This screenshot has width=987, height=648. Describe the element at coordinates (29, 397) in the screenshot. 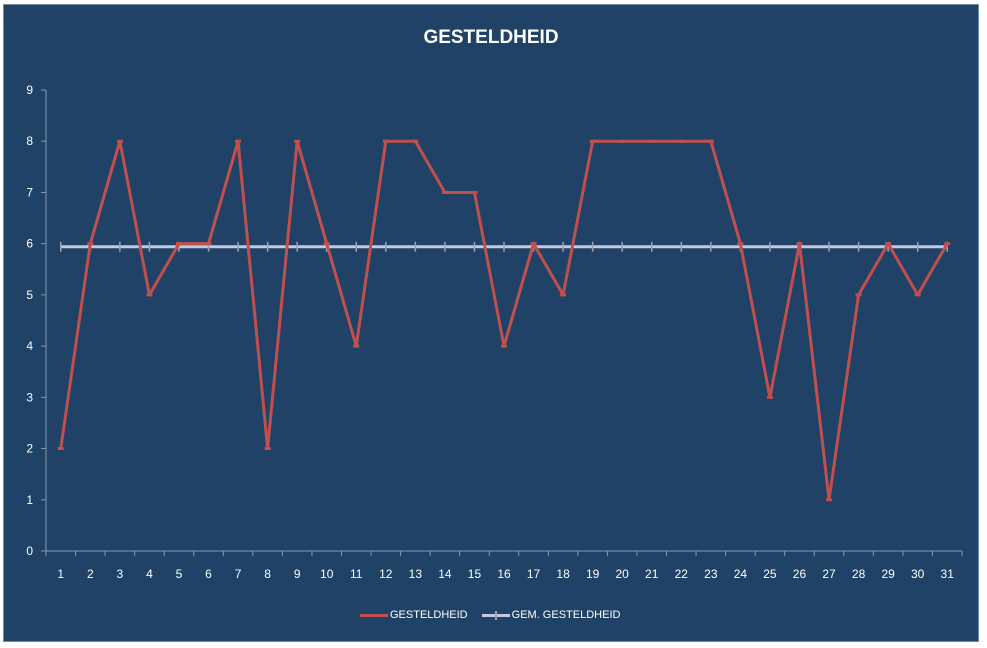

I see `y-tick-label: 3` at that location.